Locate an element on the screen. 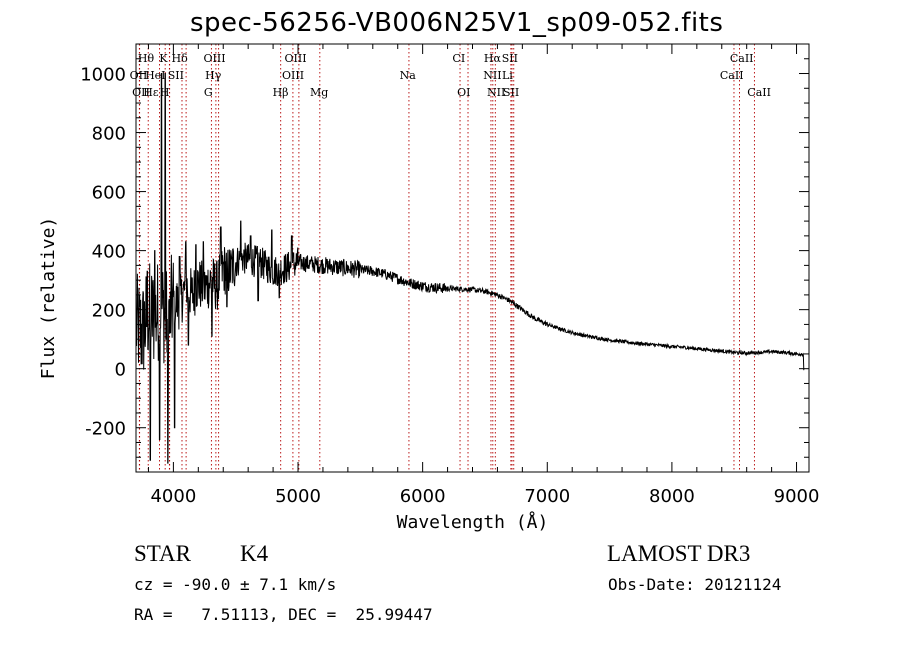 The height and width of the screenshot is (649, 900). y-tick-label: 0 is located at coordinates (120, 370).